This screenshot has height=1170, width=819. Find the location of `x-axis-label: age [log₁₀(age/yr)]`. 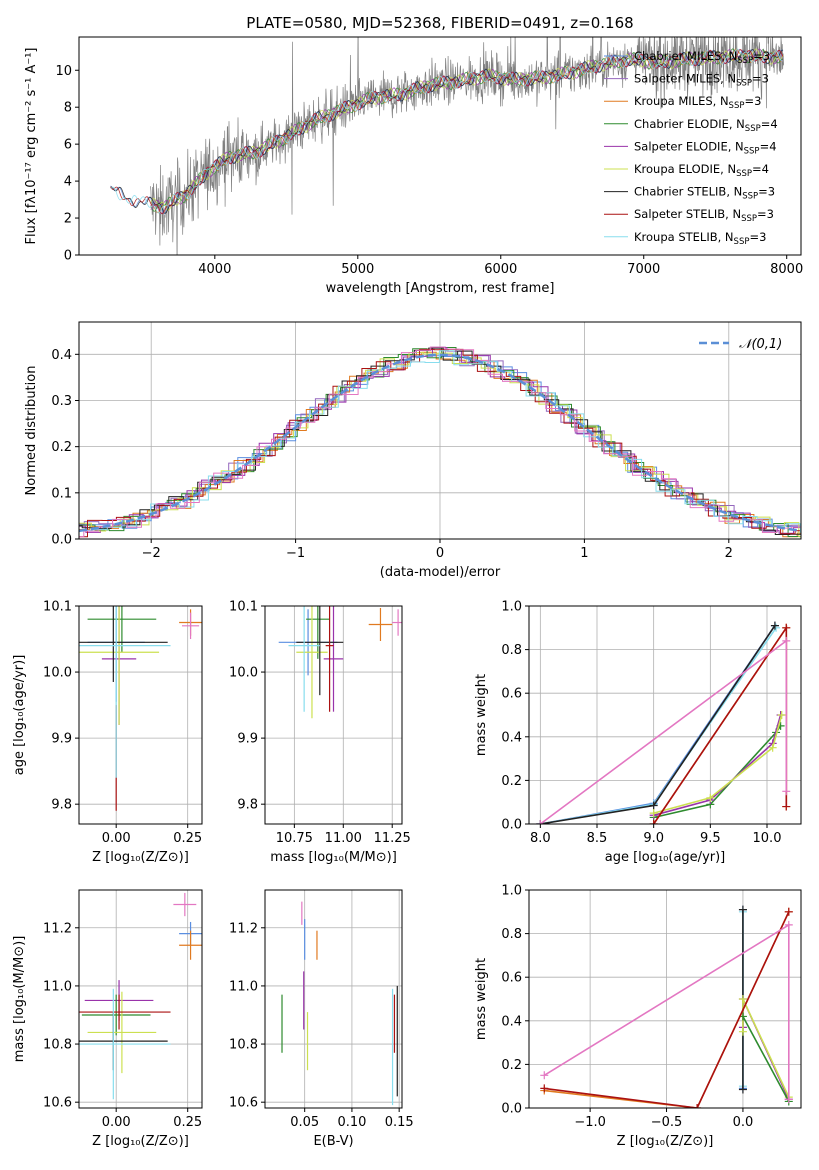

x-axis-label: age [log₁₀(age/yr)] is located at coordinates (665, 857).